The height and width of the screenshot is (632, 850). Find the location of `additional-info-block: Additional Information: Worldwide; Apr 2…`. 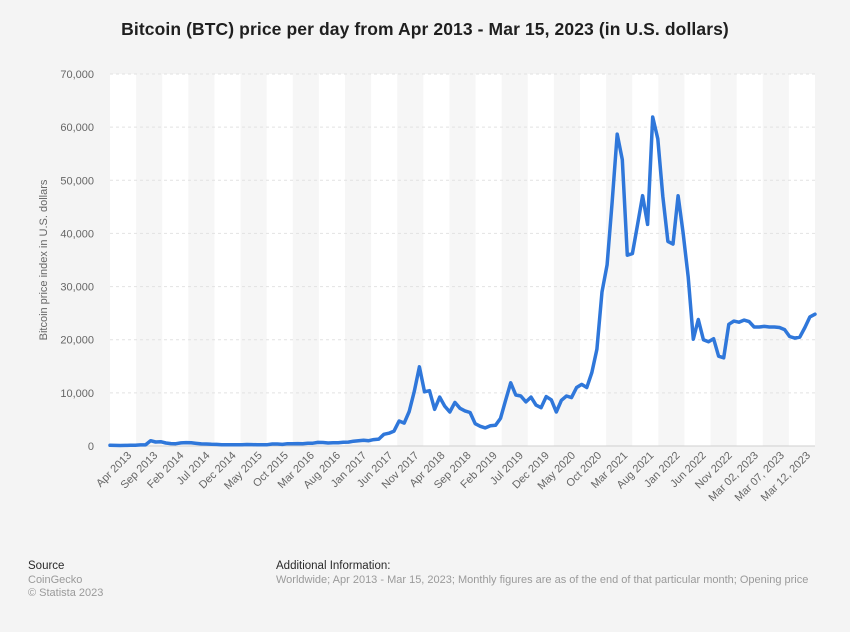

additional-info-block: Additional Information: Worldwide; Apr 2… is located at coordinates (556, 573).